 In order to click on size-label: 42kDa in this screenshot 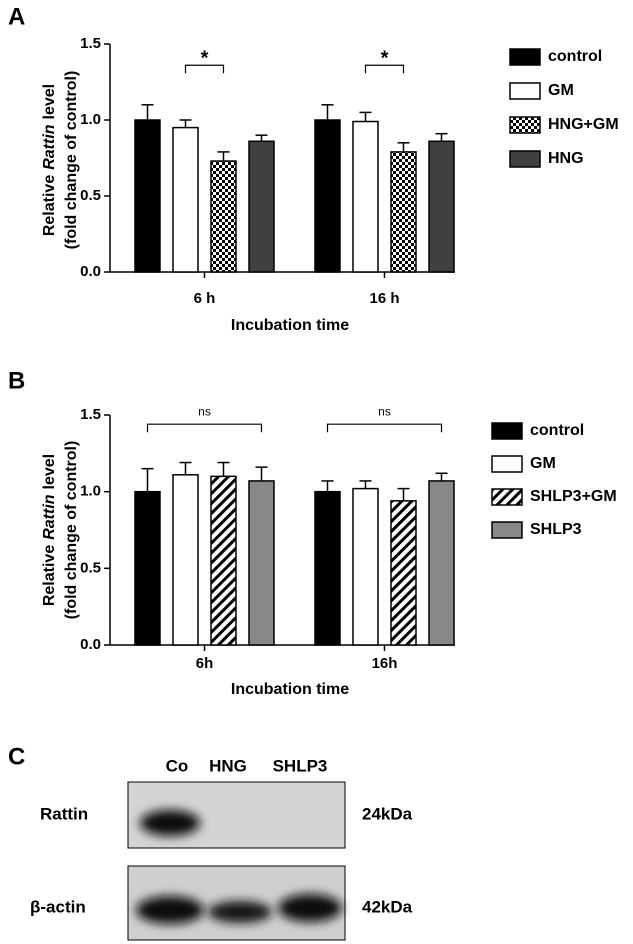, I will do `click(387, 906)`.